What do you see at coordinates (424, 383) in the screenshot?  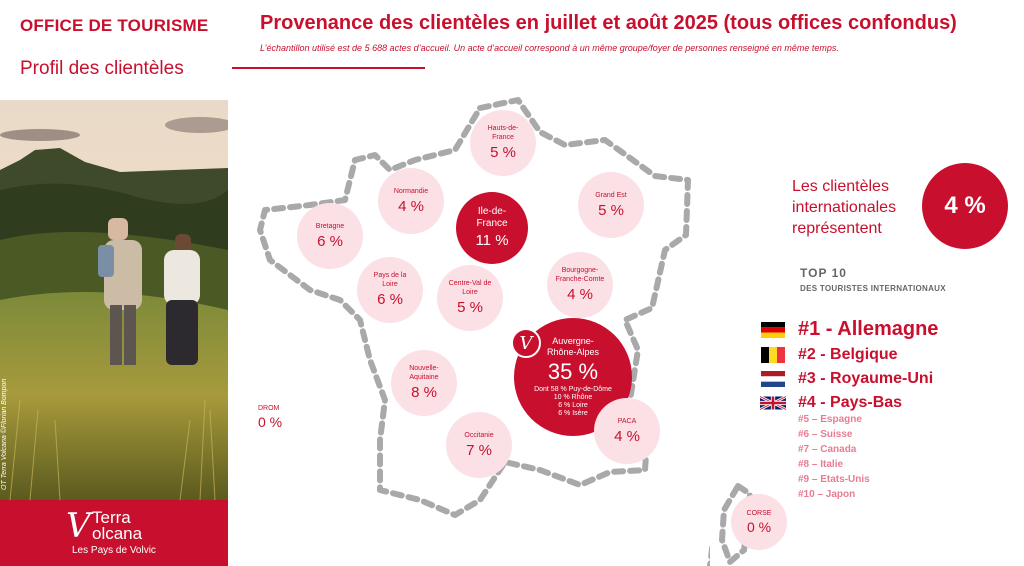 I see `region-nouvelle-aquitaine: Nouvelle- Aquitaine 8 %` at bounding box center [424, 383].